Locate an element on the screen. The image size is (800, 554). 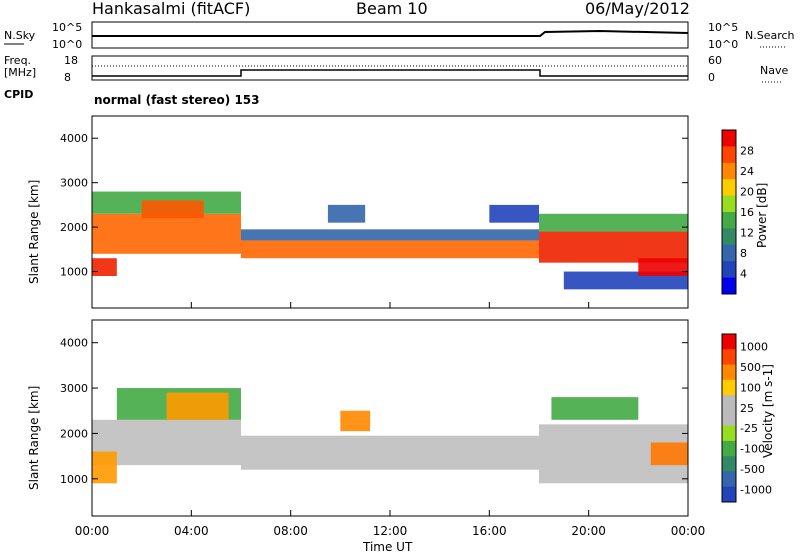
power-cbar-tick-4: 20 is located at coordinates (747, 192).